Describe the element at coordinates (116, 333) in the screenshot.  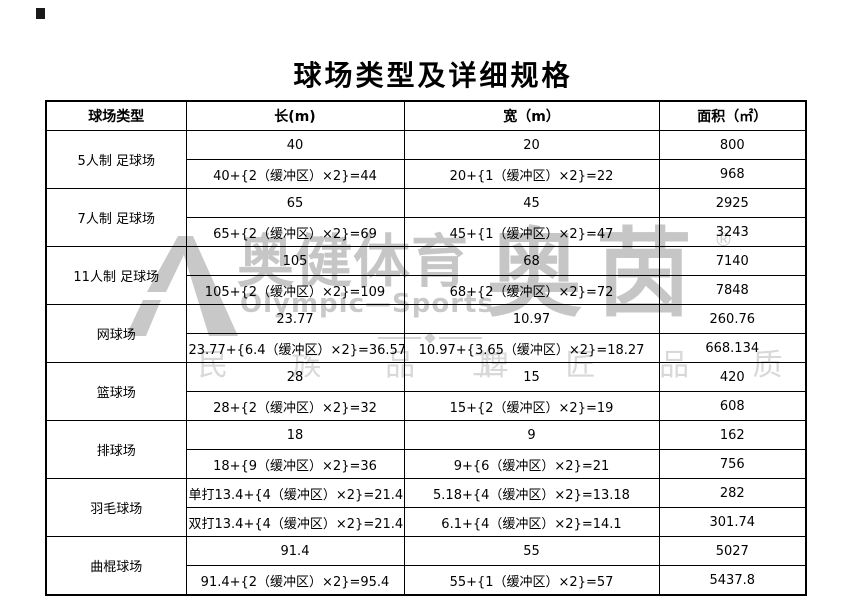
I see `court-type-cell: 网球场` at that location.